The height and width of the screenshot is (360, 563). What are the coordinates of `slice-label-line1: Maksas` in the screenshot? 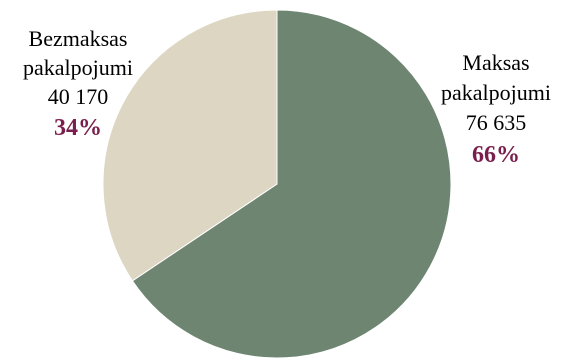 It's located at (495, 62).